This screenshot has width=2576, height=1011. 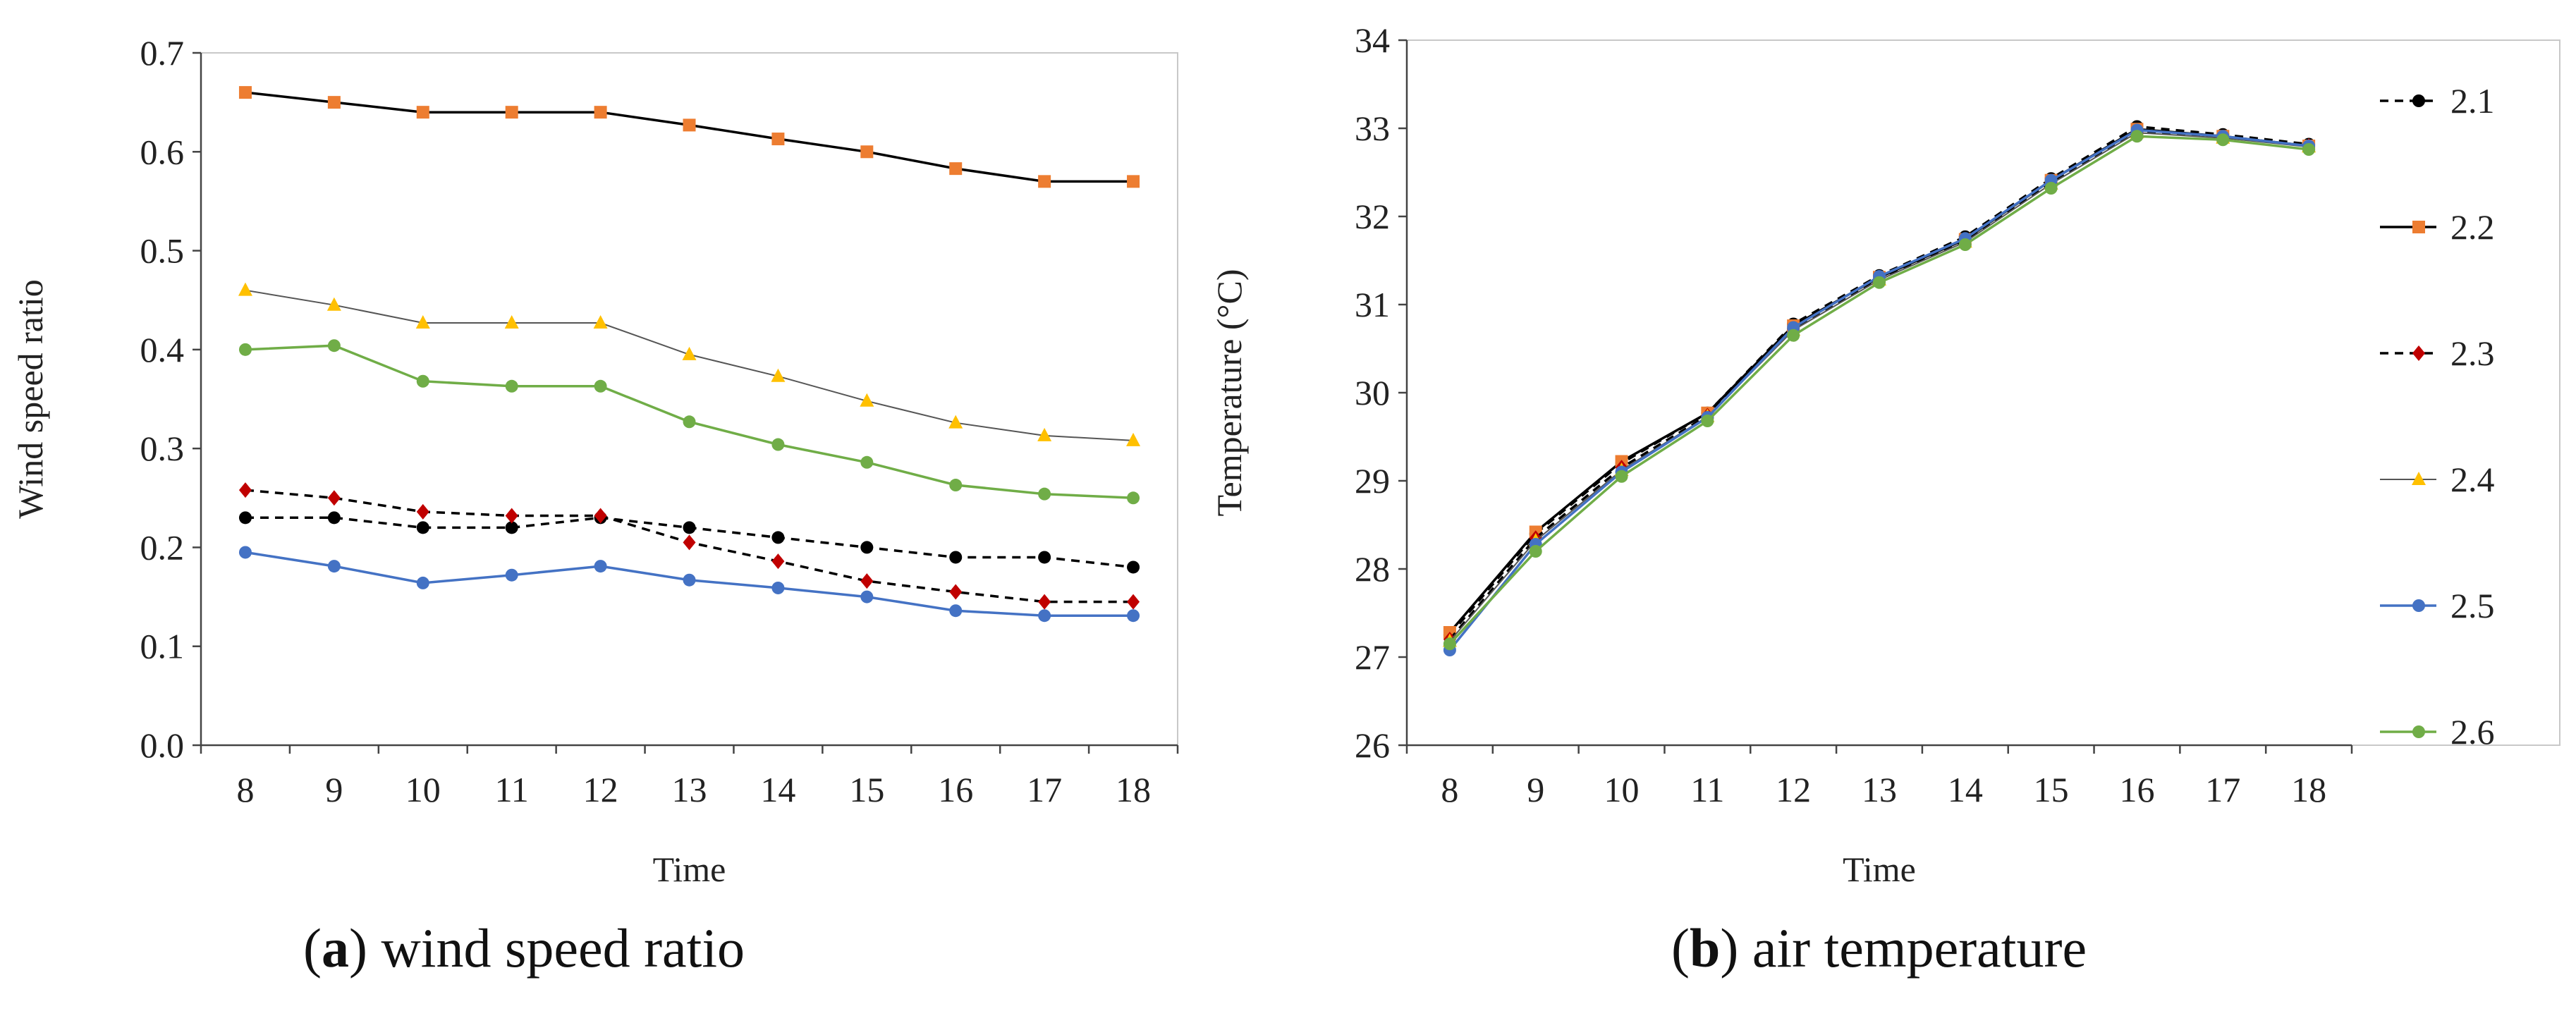 What do you see at coordinates (1879, 869) in the screenshot?
I see `chart-b-x-axis-title: Time` at bounding box center [1879, 869].